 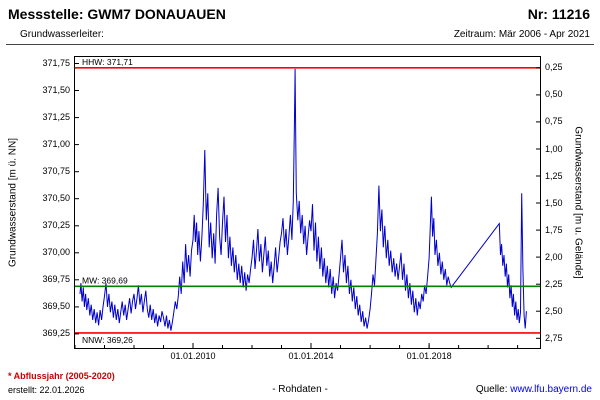 What do you see at coordinates (56, 306) in the screenshot?
I see `y-axis-tick-left: 369,50` at bounding box center [56, 306].